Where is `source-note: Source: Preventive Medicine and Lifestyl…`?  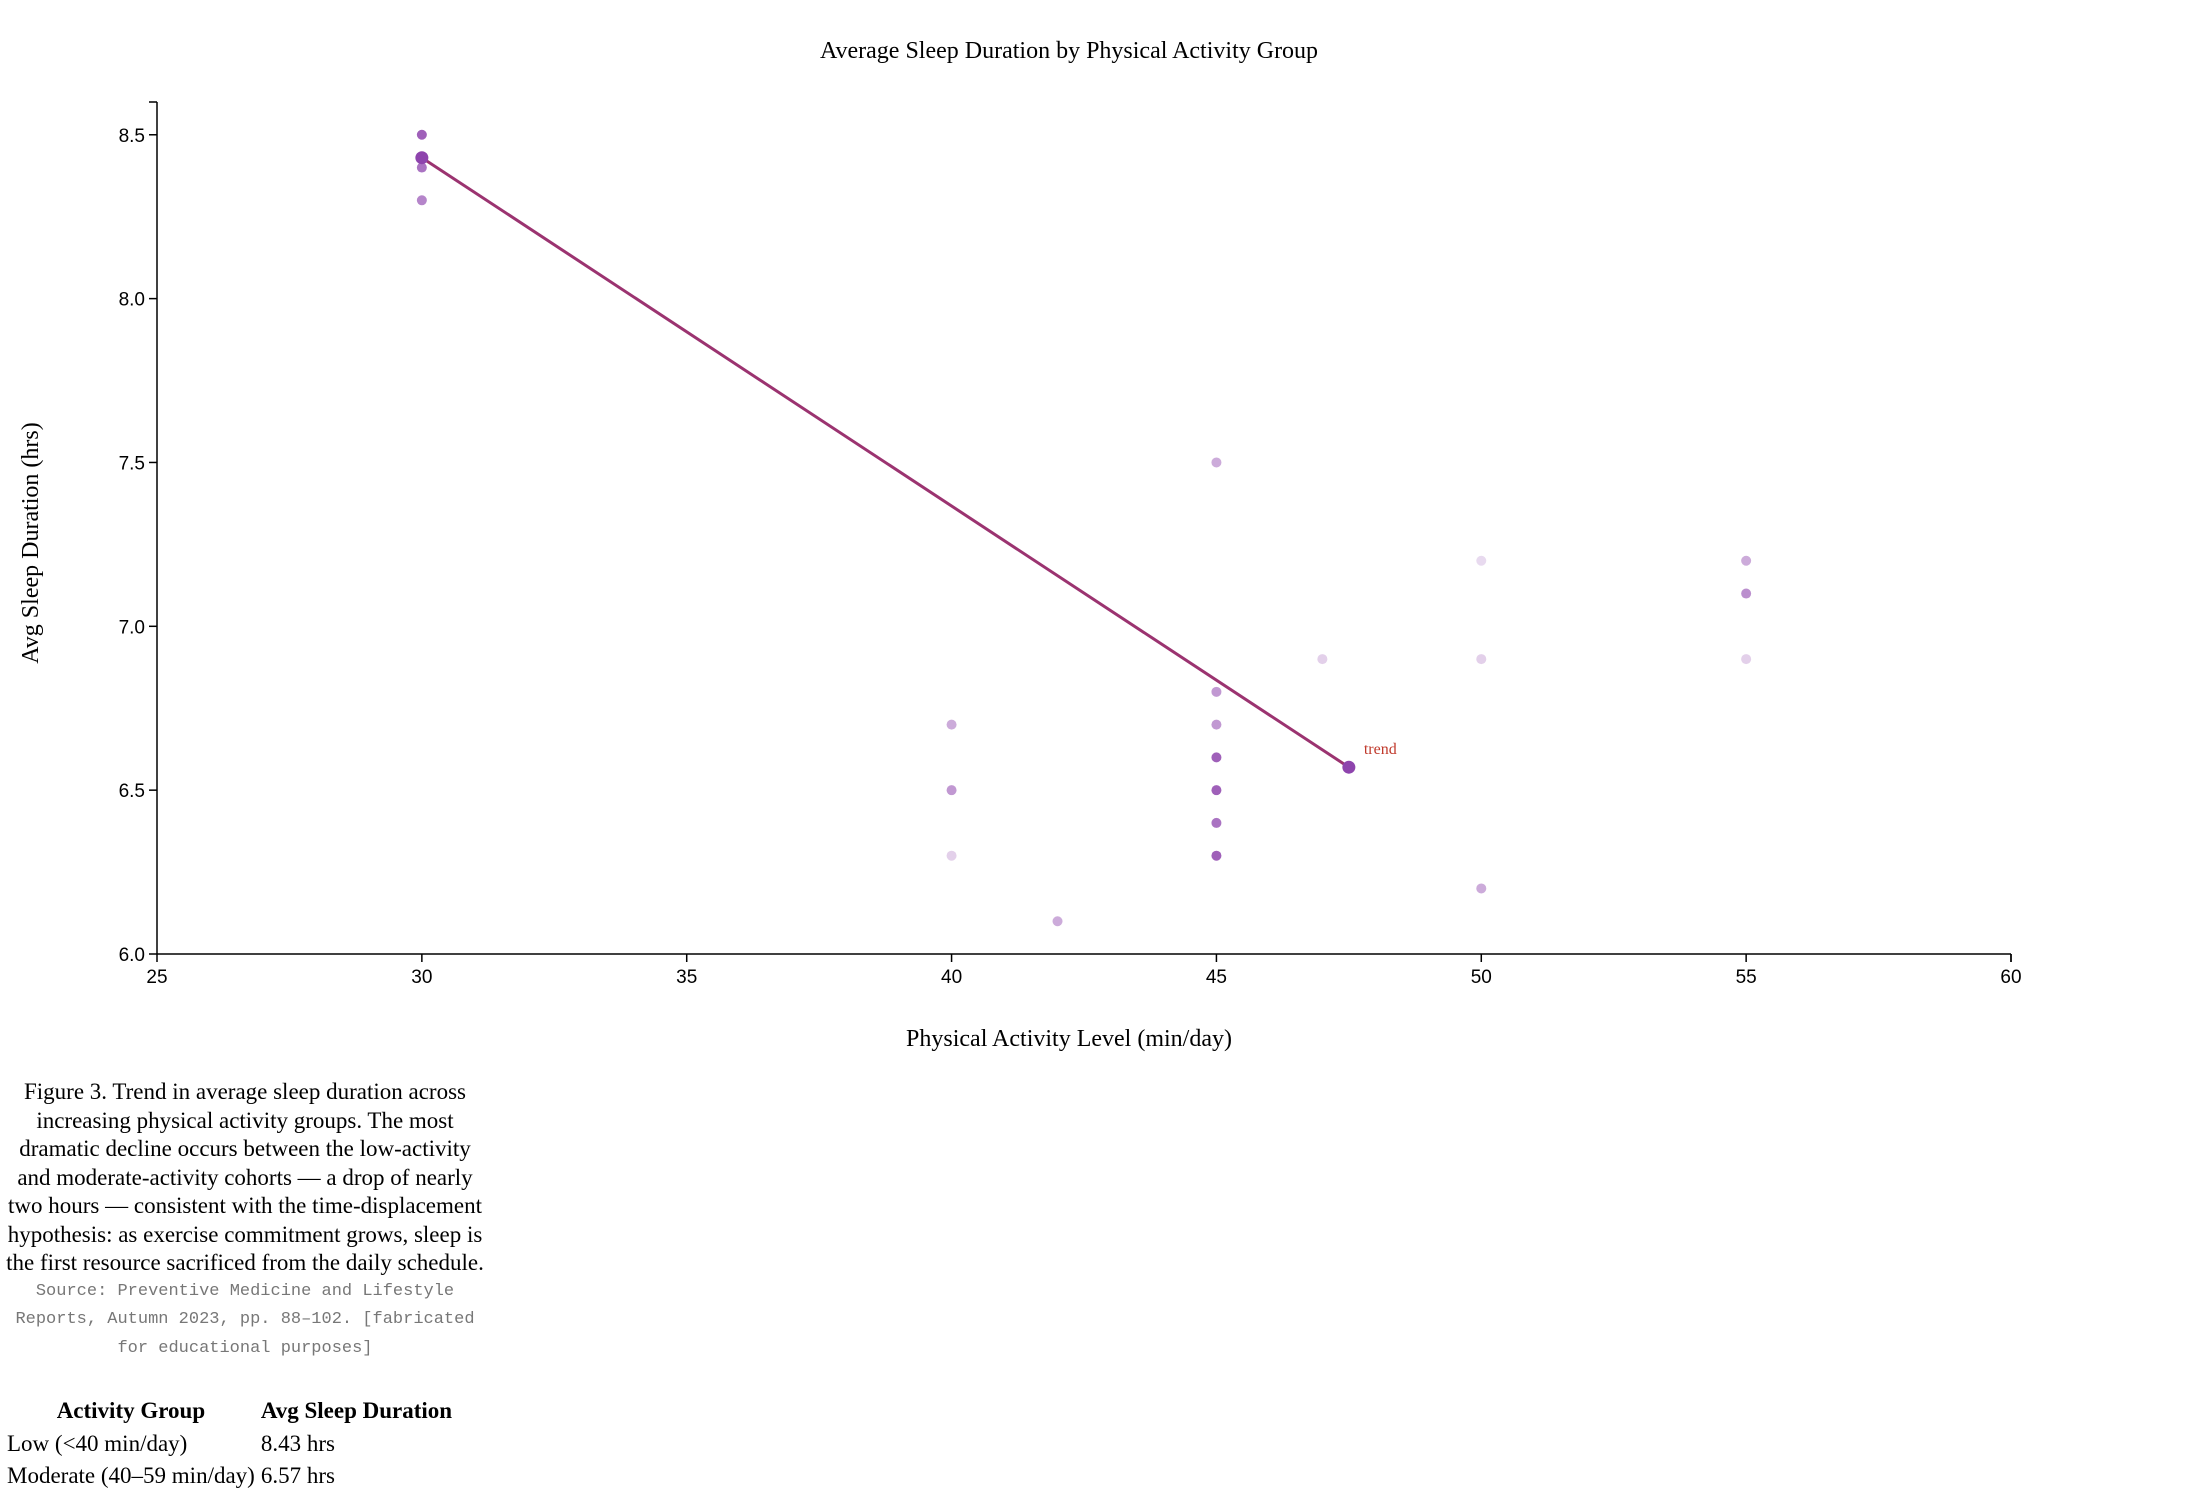 source-note: Source: Preventive Medicine and Lifestyl… is located at coordinates (245, 1319).